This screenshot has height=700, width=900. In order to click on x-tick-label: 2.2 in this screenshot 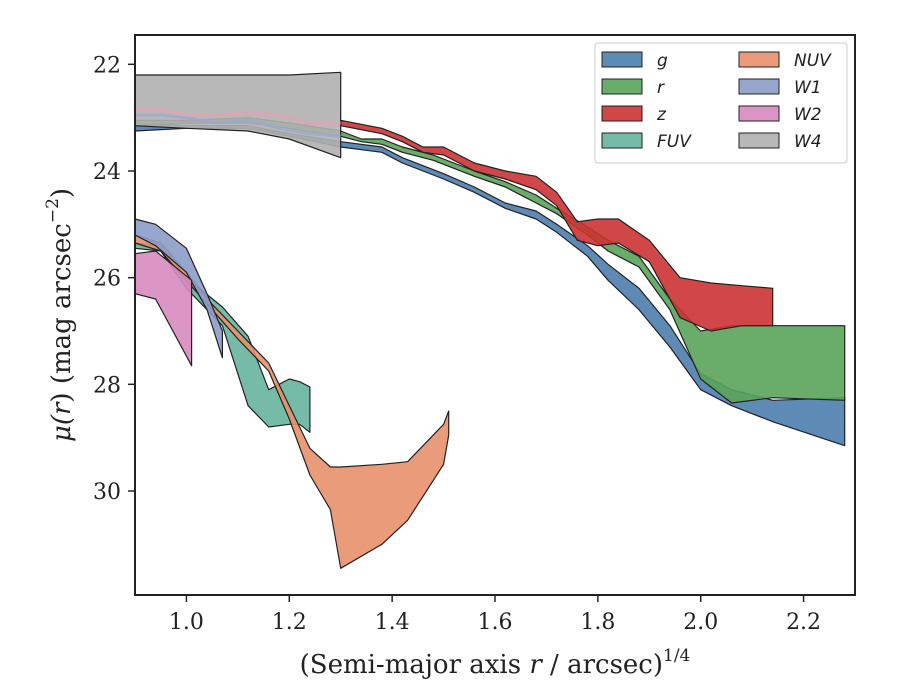, I will do `click(803, 622)`.